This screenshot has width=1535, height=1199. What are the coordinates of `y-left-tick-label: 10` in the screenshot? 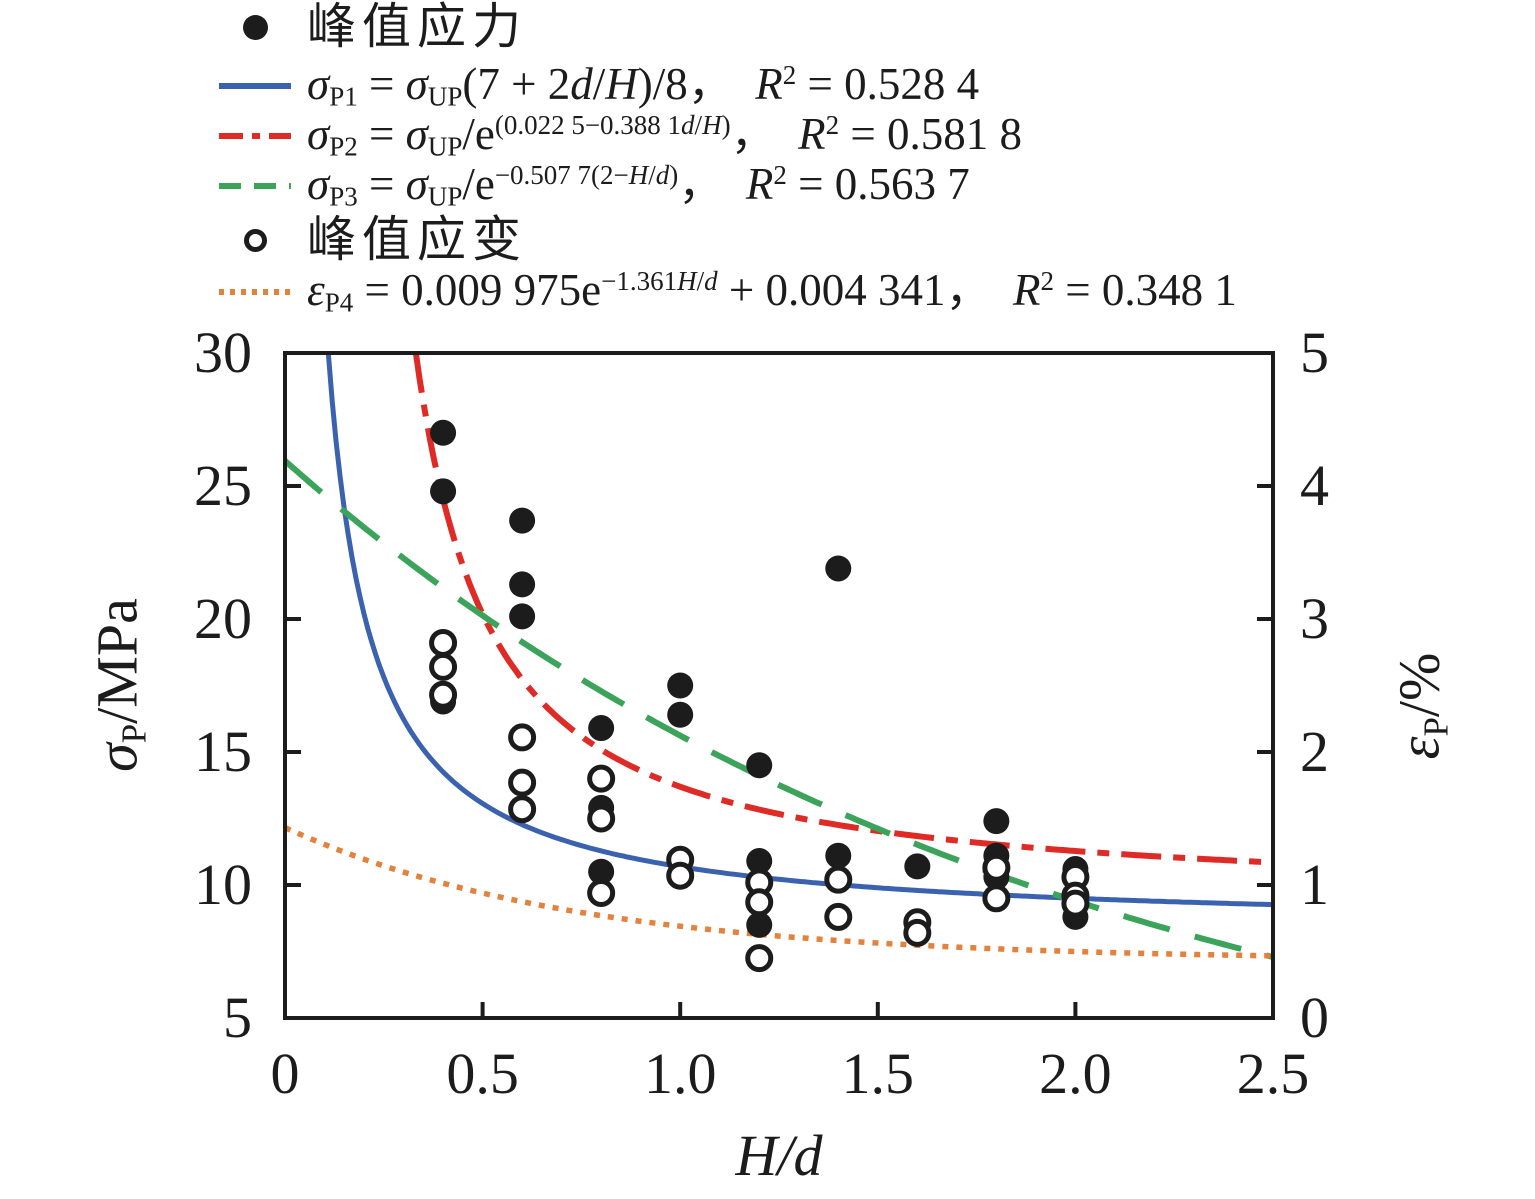 It's located at (223, 884).